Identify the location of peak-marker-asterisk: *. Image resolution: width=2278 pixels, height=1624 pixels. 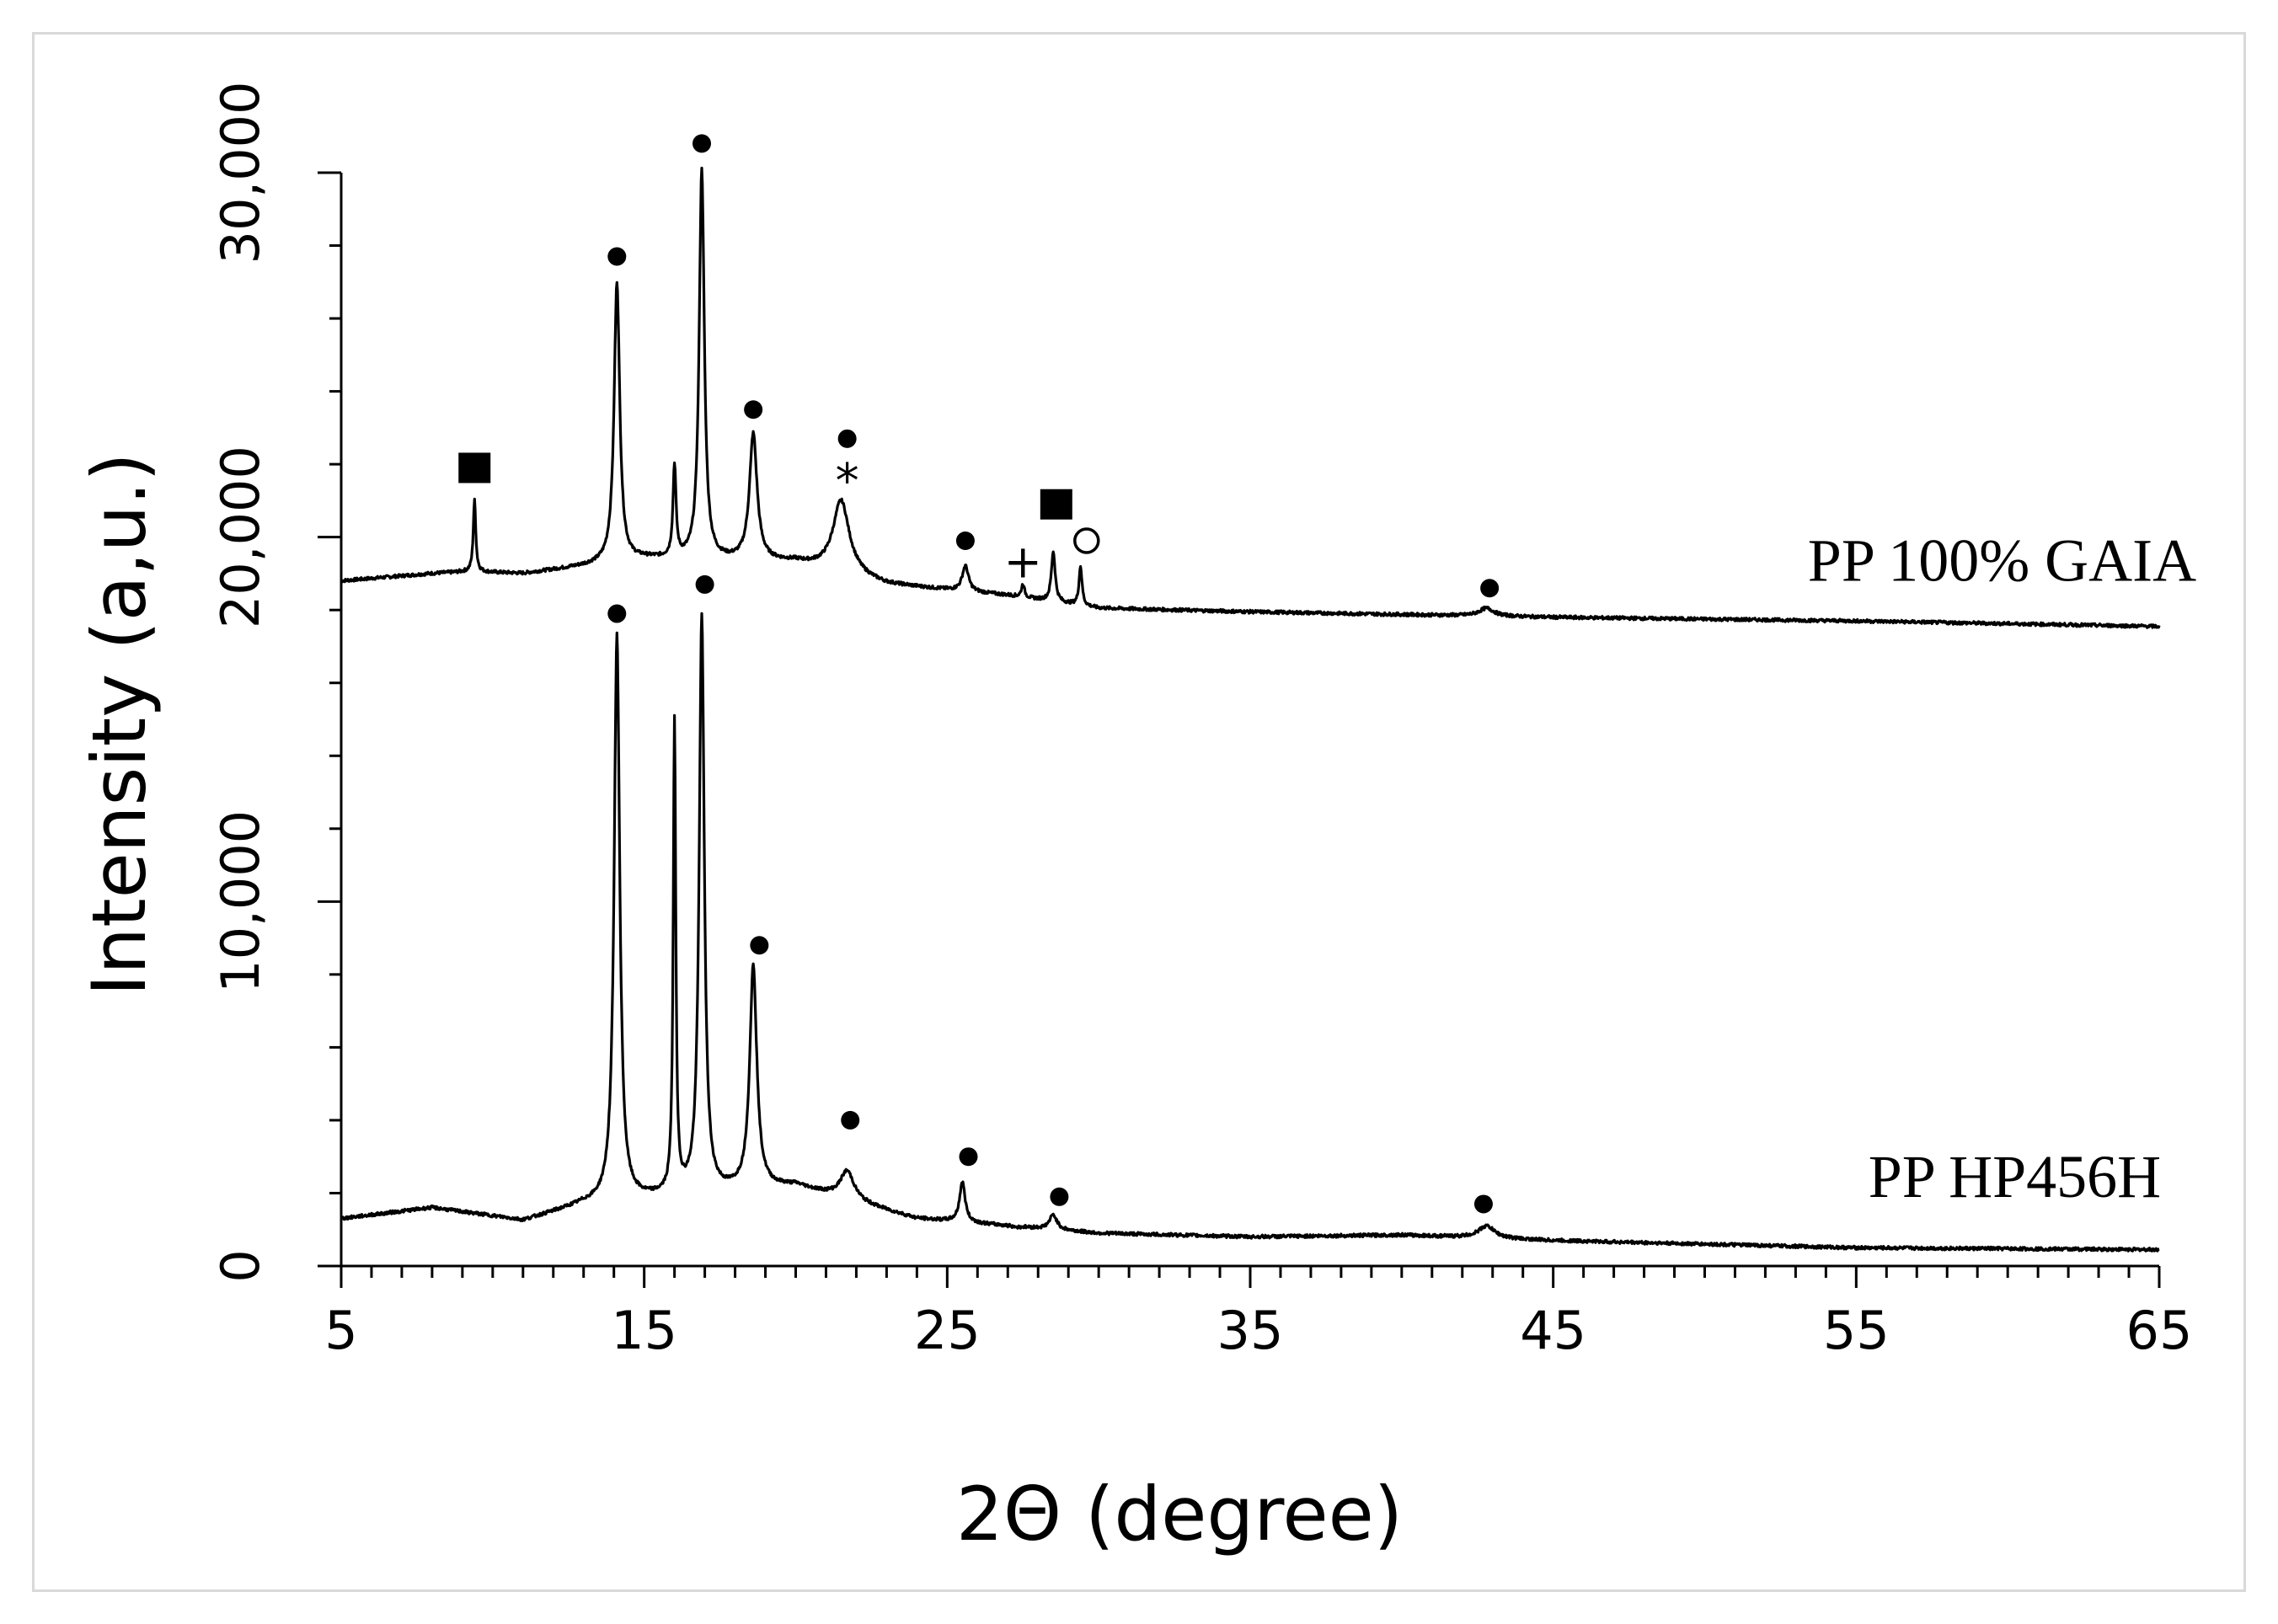
(847, 481).